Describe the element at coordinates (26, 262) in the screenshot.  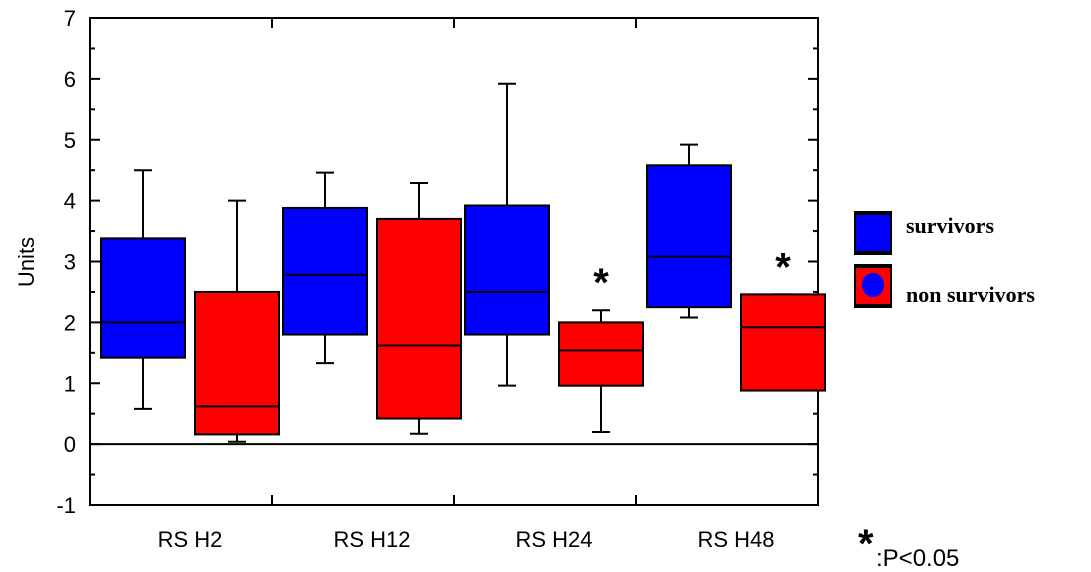
I see `y-axis-title: Units` at that location.